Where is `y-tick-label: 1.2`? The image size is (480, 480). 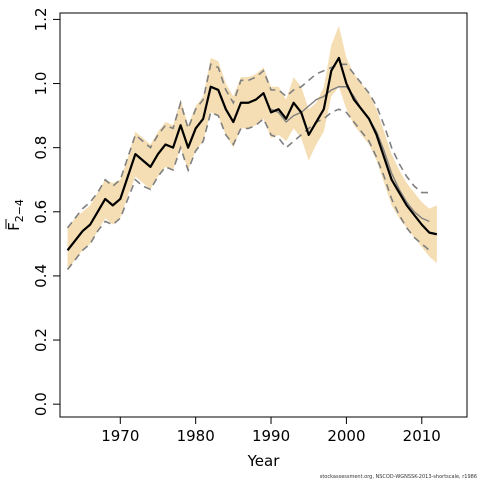 y-tick-label: 1.2 is located at coordinates (41, 19).